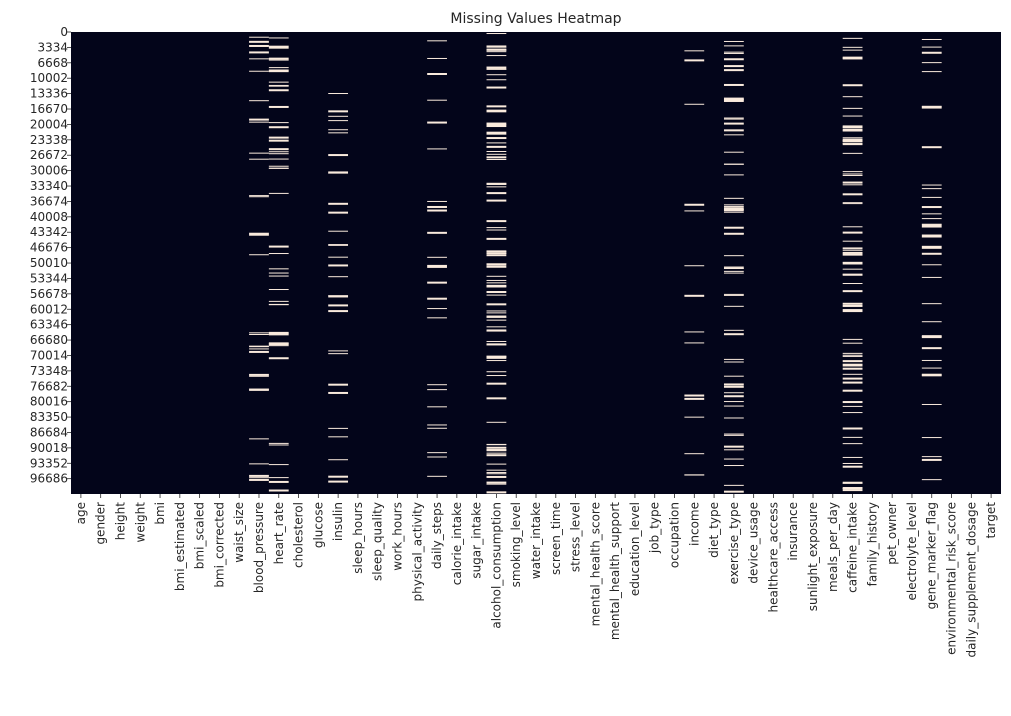 This screenshot has width=1011, height=716. What do you see at coordinates (397, 536) in the screenshot?
I see `x-tick-label: work_hours` at bounding box center [397, 536].